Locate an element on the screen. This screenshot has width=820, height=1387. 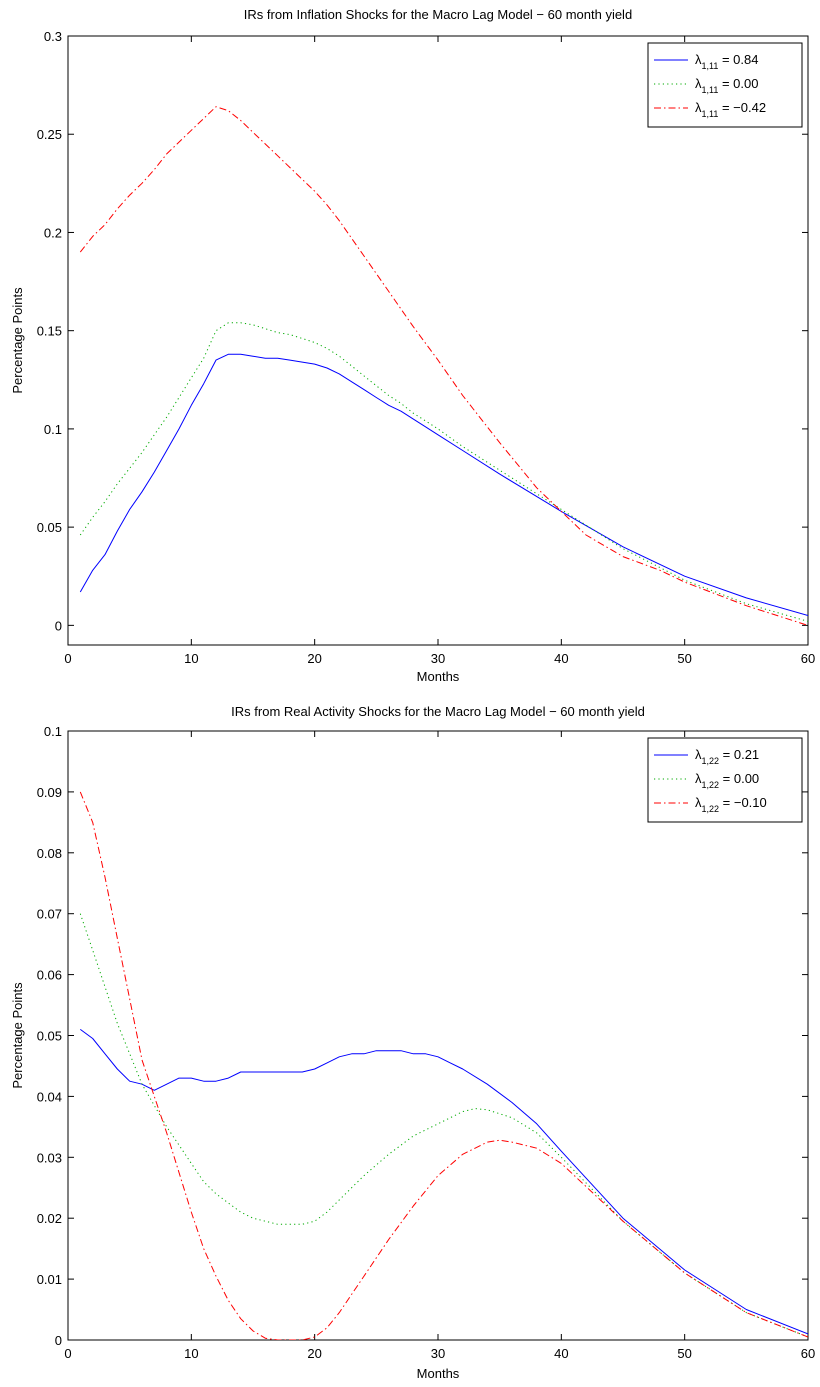
y-tick-label: 0.03 is located at coordinates (49, 1157).